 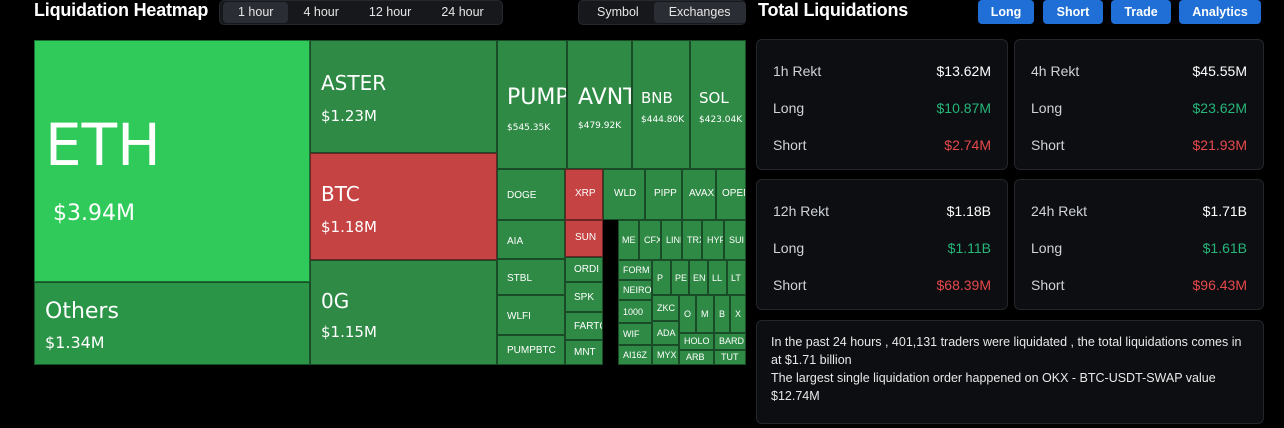 I want to click on short-button: Short, so click(x=1073, y=12).